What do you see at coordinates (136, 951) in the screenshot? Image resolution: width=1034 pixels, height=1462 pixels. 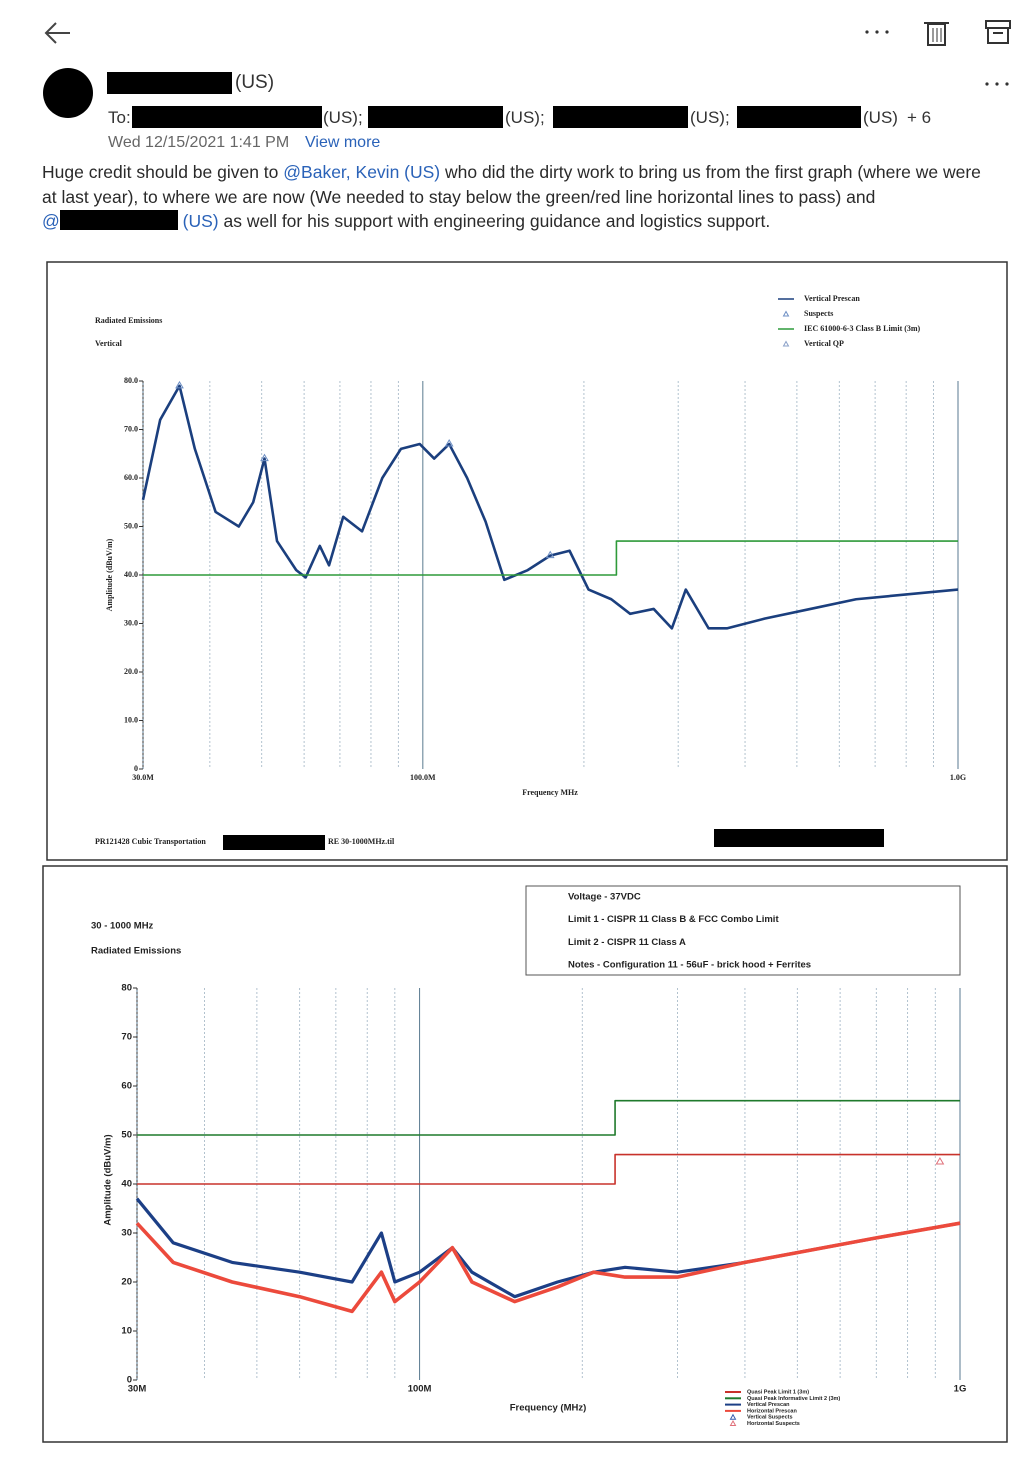 I see `chart-subtitle: Radiated Emissions` at bounding box center [136, 951].